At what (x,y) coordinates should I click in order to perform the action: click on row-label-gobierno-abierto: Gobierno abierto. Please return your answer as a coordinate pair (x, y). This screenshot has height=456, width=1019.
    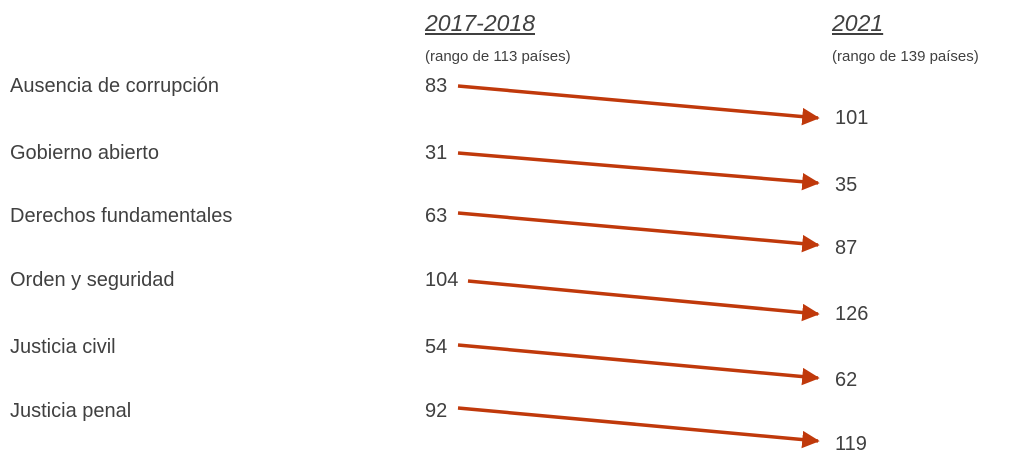
    Looking at the image, I should click on (84, 153).